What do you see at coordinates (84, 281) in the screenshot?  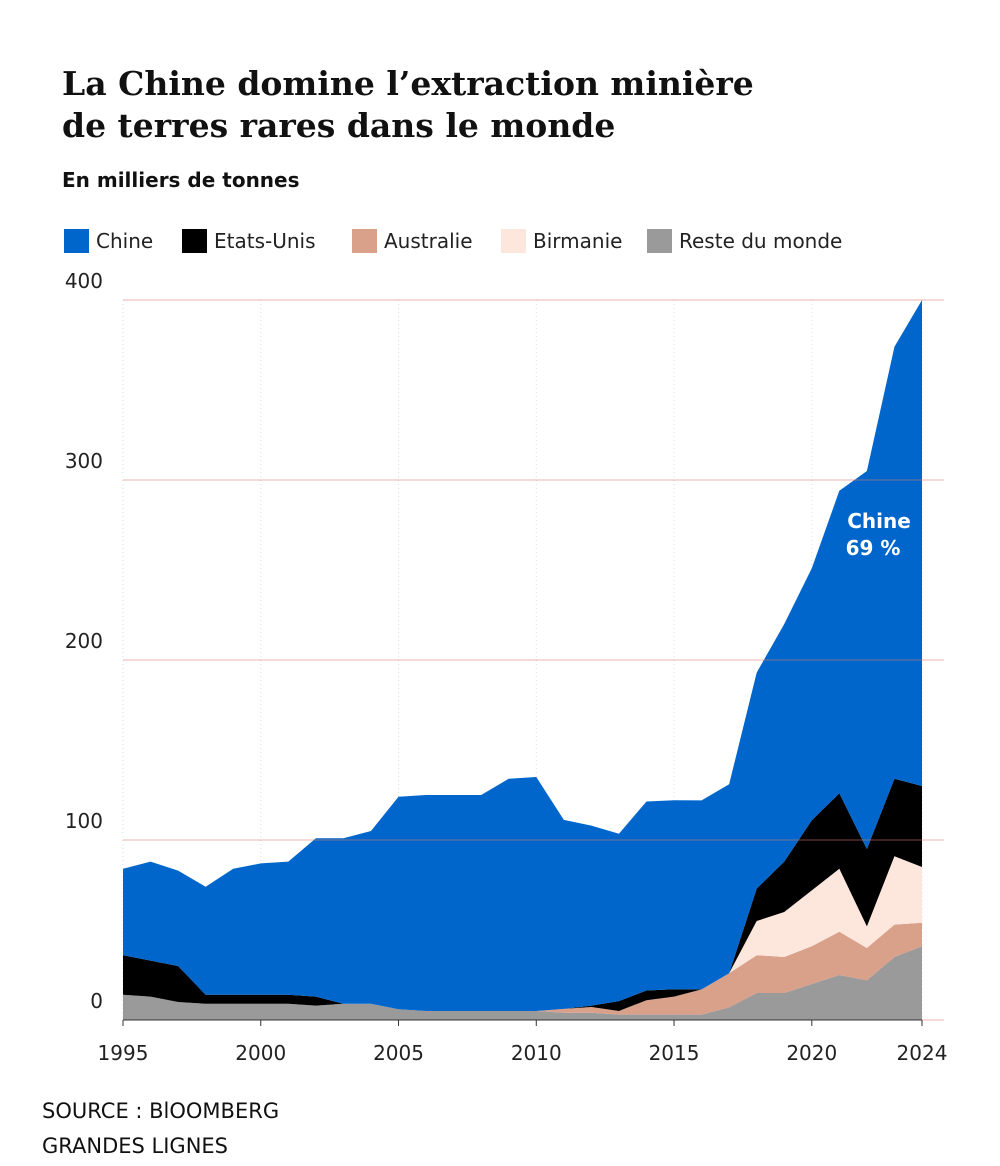 I see `y-tick-label: 400` at bounding box center [84, 281].